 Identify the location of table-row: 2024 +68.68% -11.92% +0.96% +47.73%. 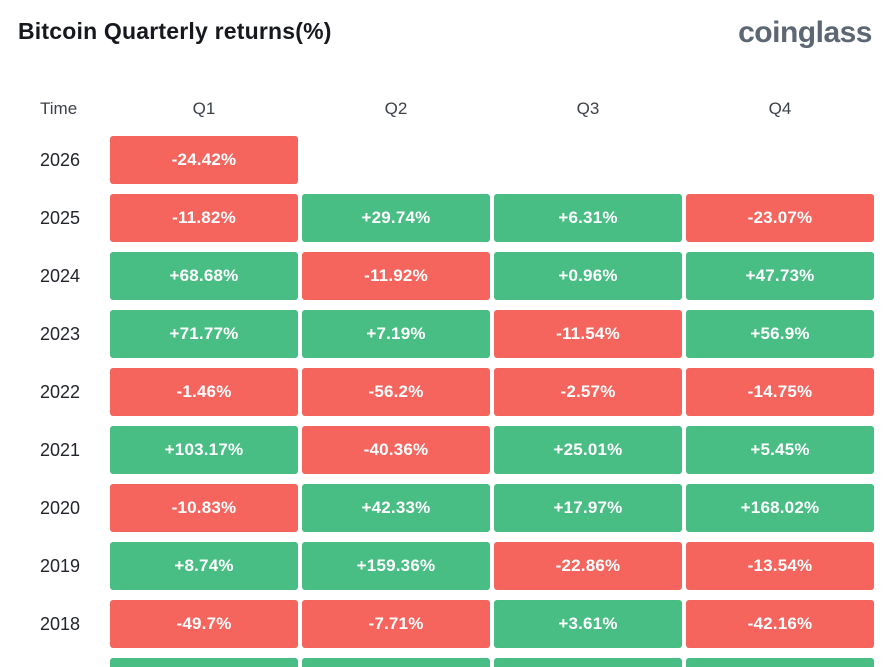
(443, 276).